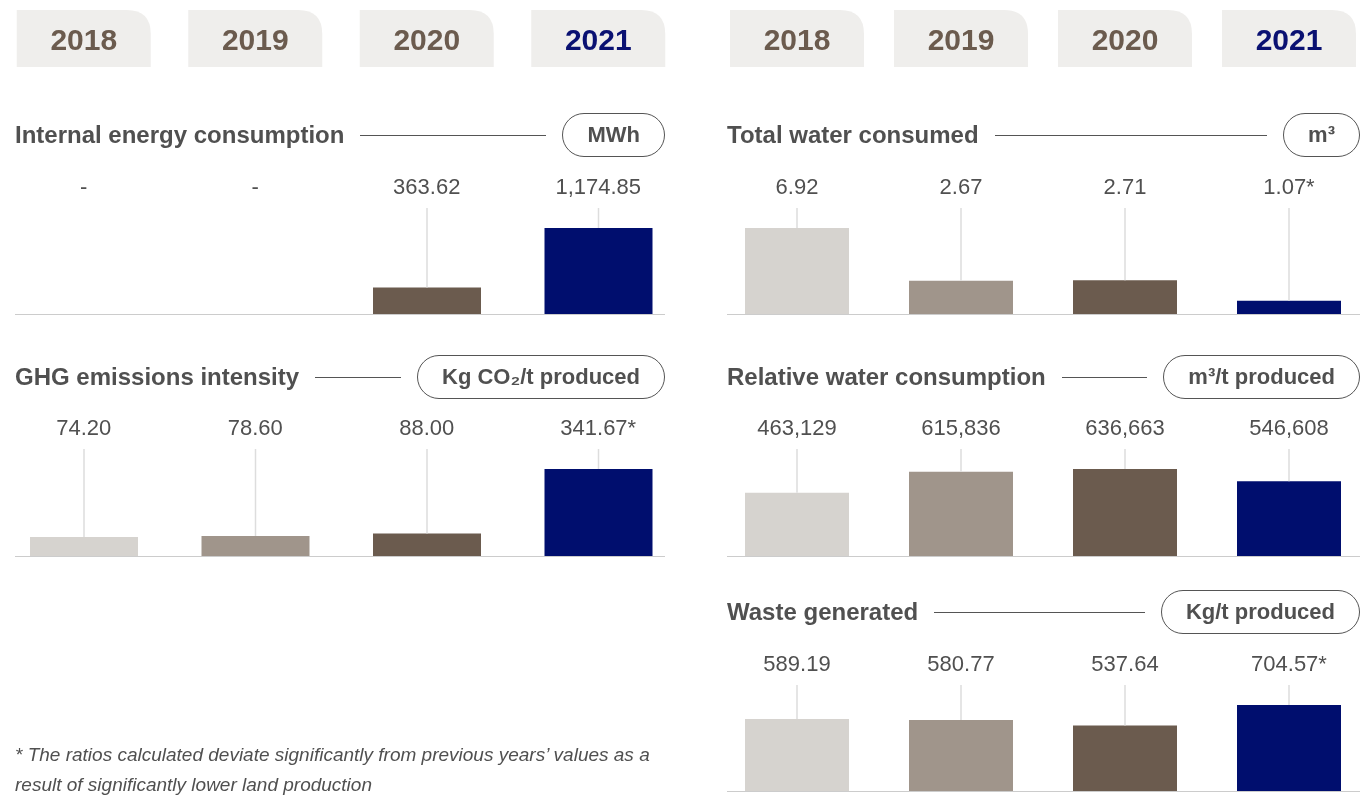 Image resolution: width=1372 pixels, height=795 pixels. What do you see at coordinates (853, 135) in the screenshot?
I see `chart-title: Total water consumed` at bounding box center [853, 135].